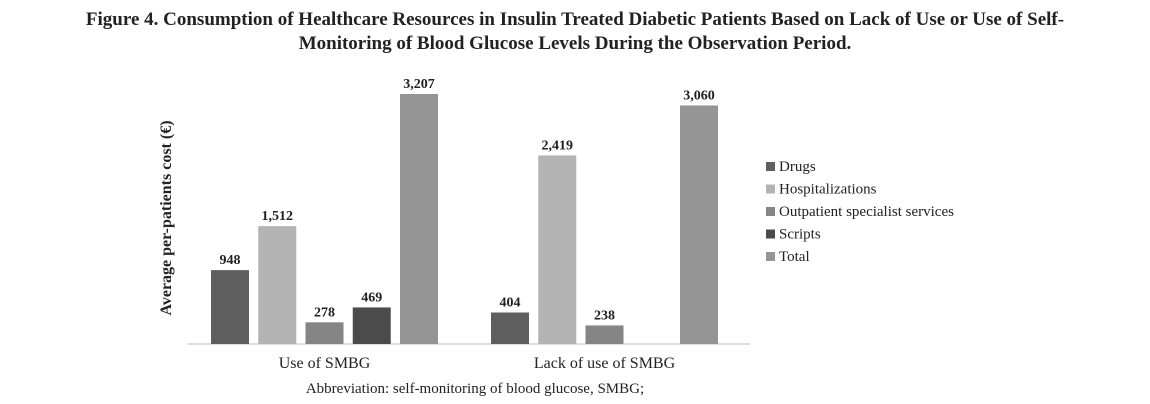 This screenshot has height=404, width=1150. Describe the element at coordinates (371, 325) in the screenshot. I see `bar-scripts-use-of-smbg` at that location.